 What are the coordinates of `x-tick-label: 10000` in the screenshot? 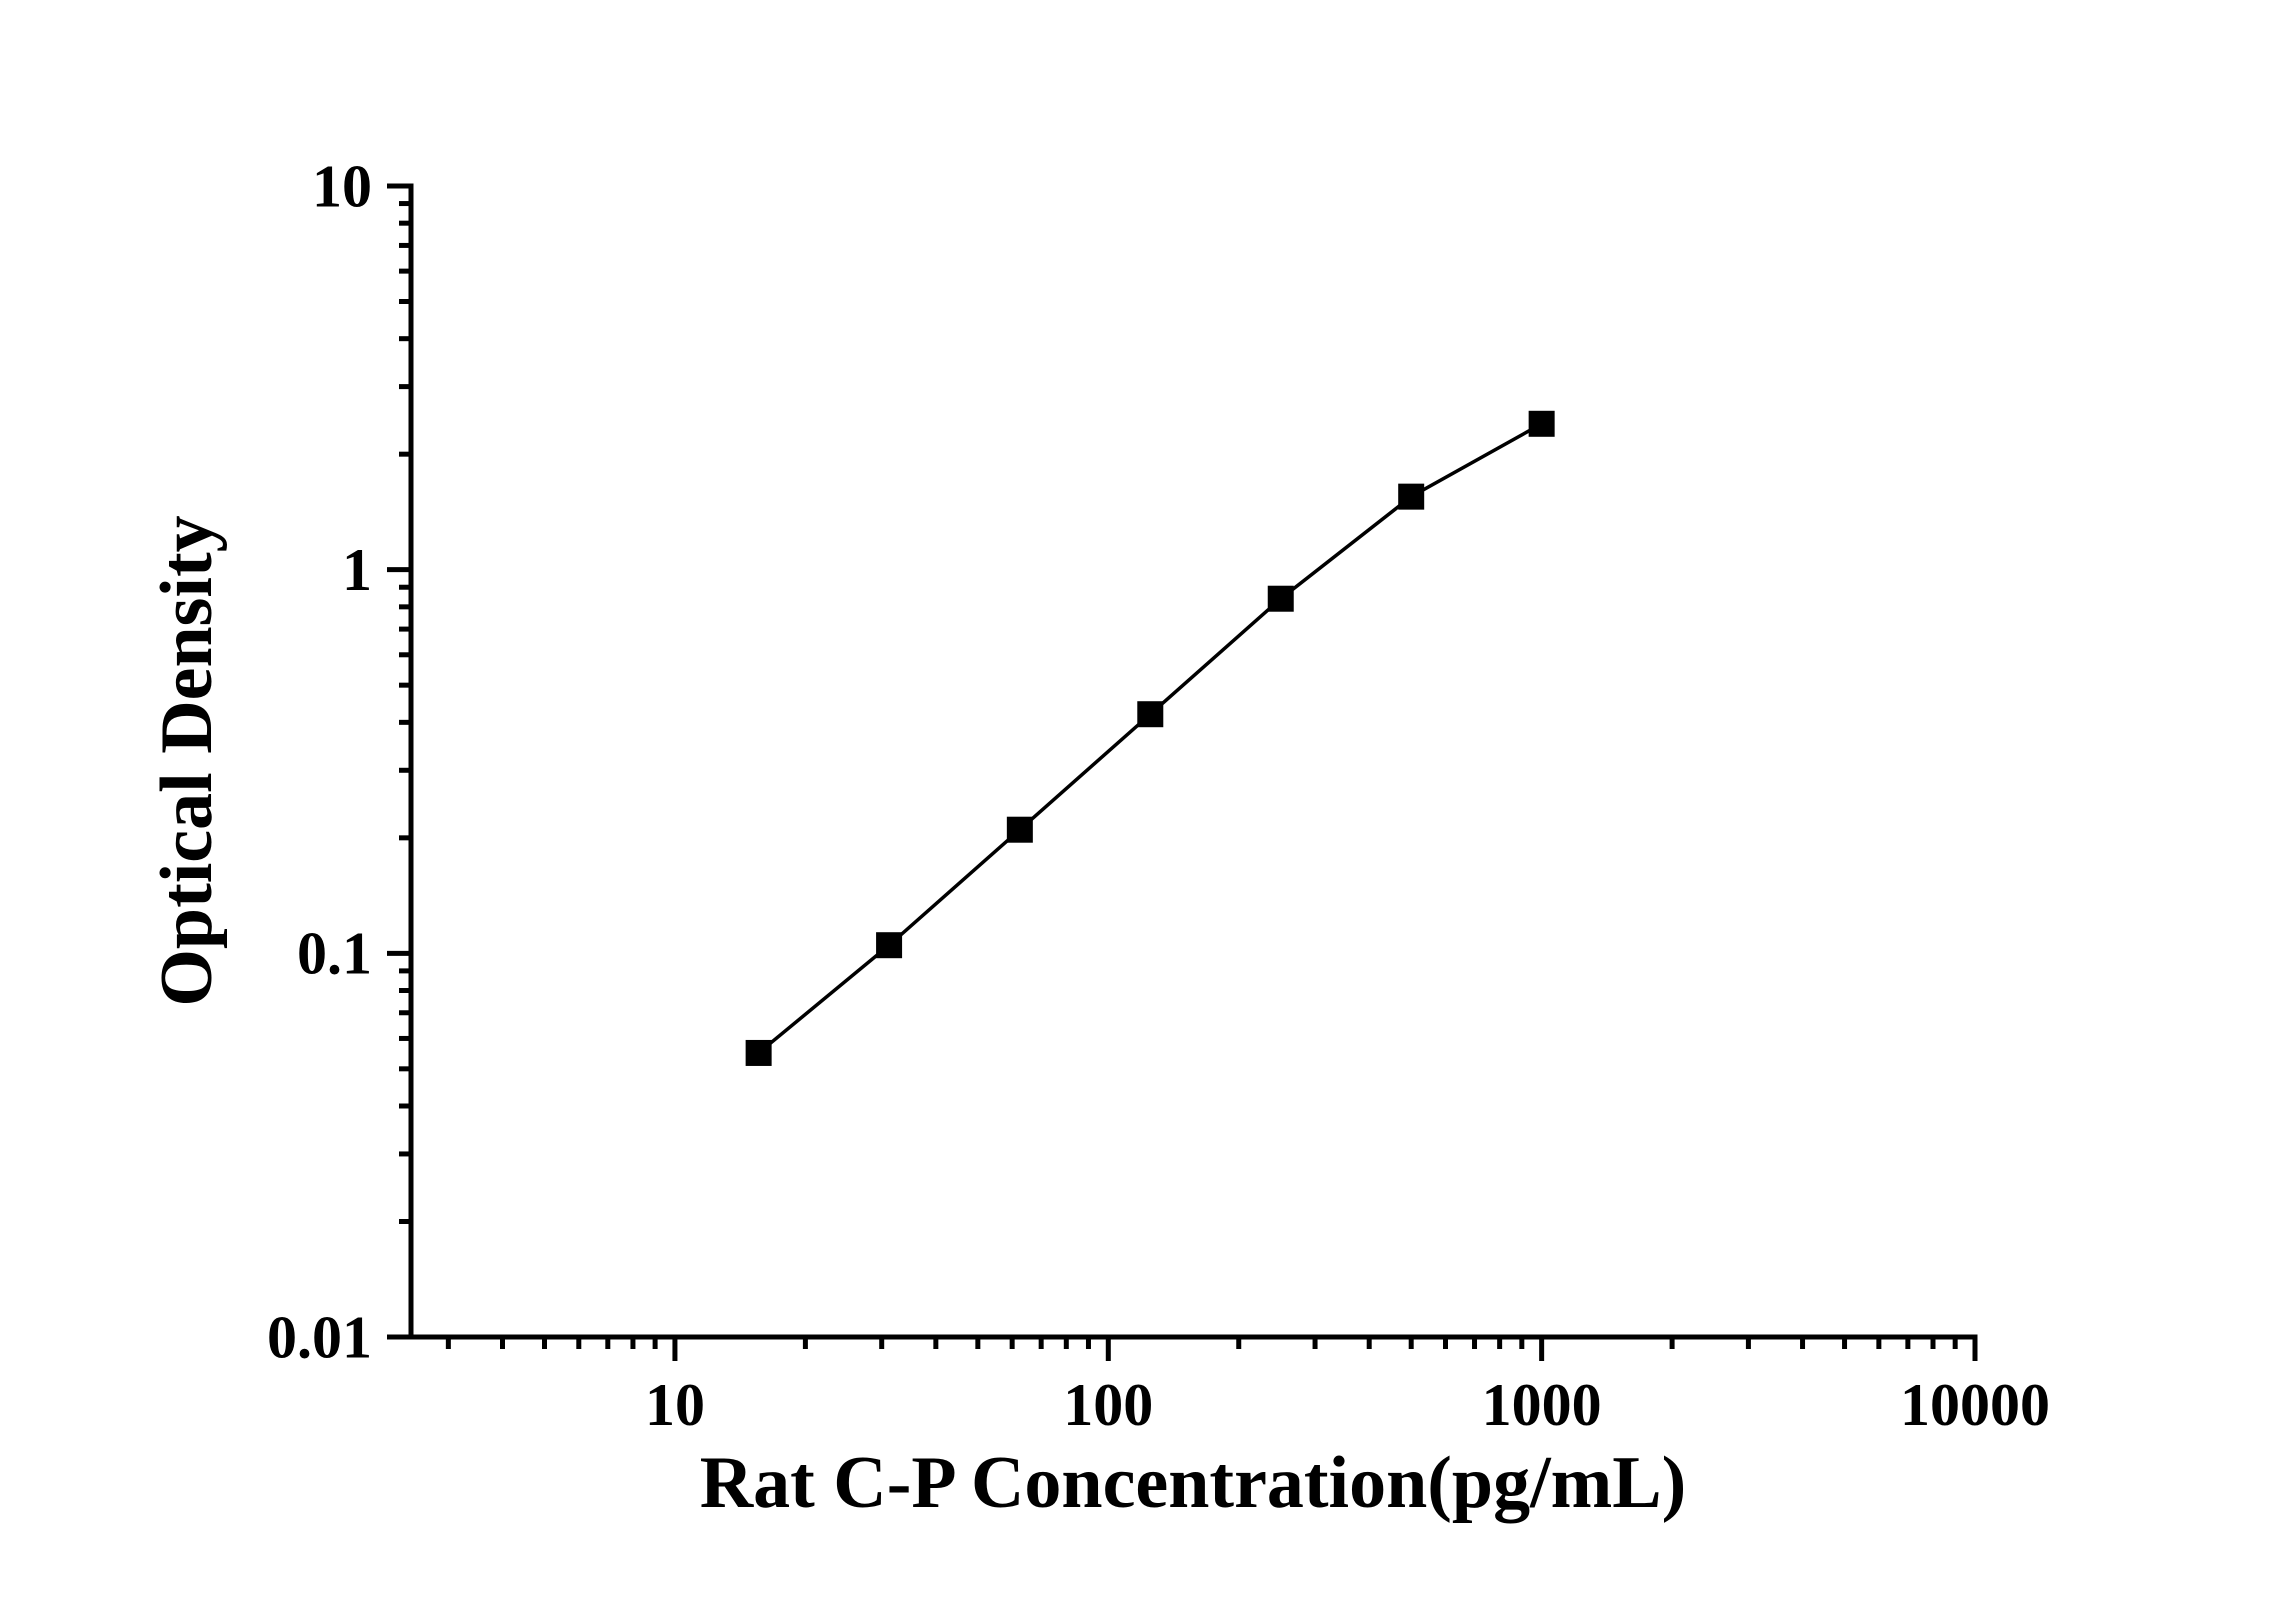 It's located at (1975, 1405).